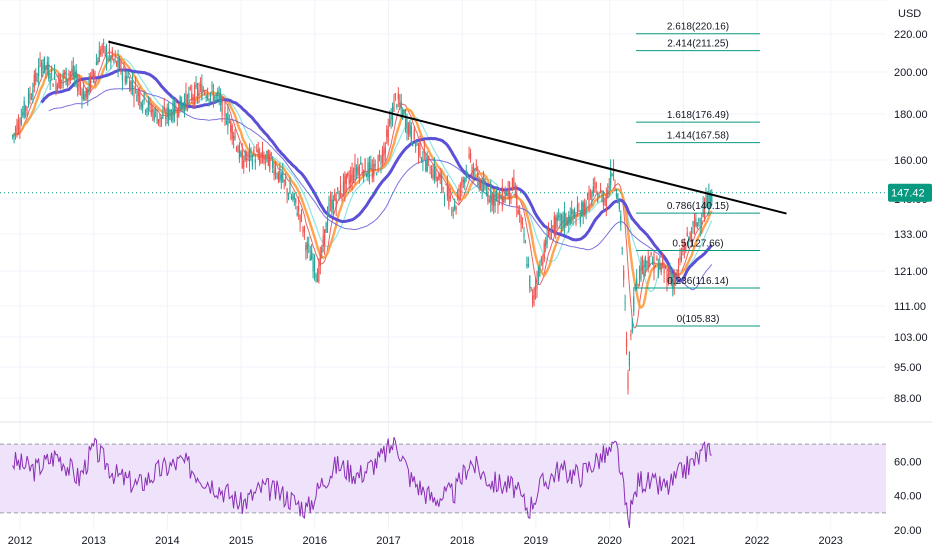  I want to click on currency-label: USD, so click(909, 14).